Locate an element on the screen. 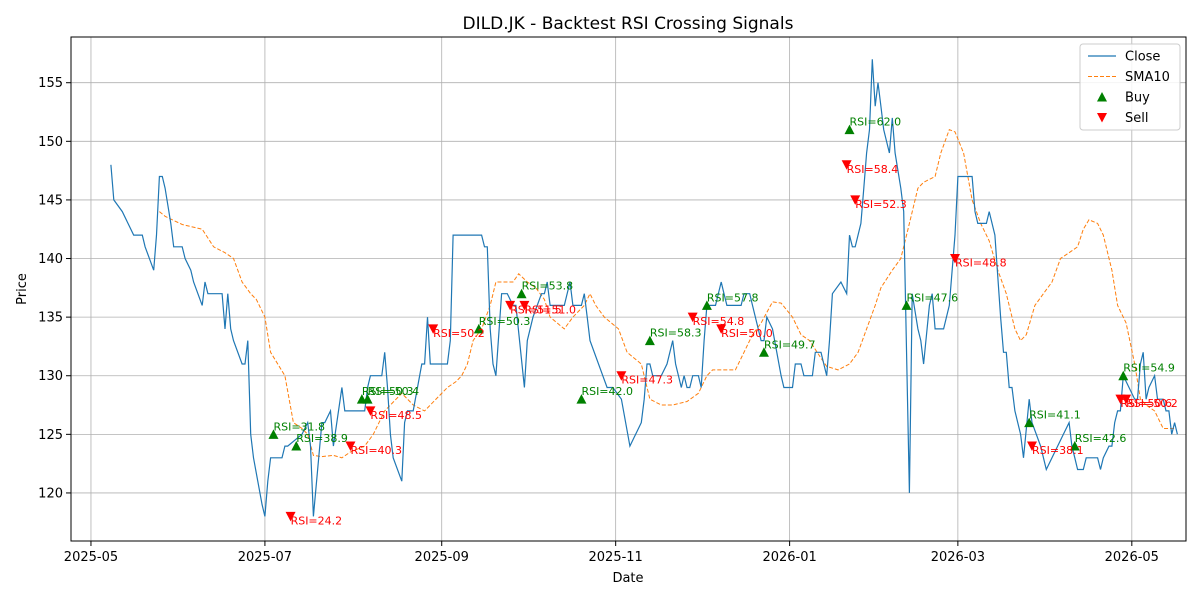  buy-annotation: RSI=31.8 is located at coordinates (299, 426).